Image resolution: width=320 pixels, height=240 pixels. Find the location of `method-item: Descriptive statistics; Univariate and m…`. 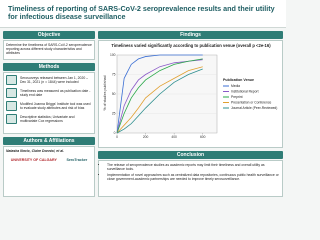

method-item: Descriptive statistics; Univariate and m… is located at coordinates (49, 119).